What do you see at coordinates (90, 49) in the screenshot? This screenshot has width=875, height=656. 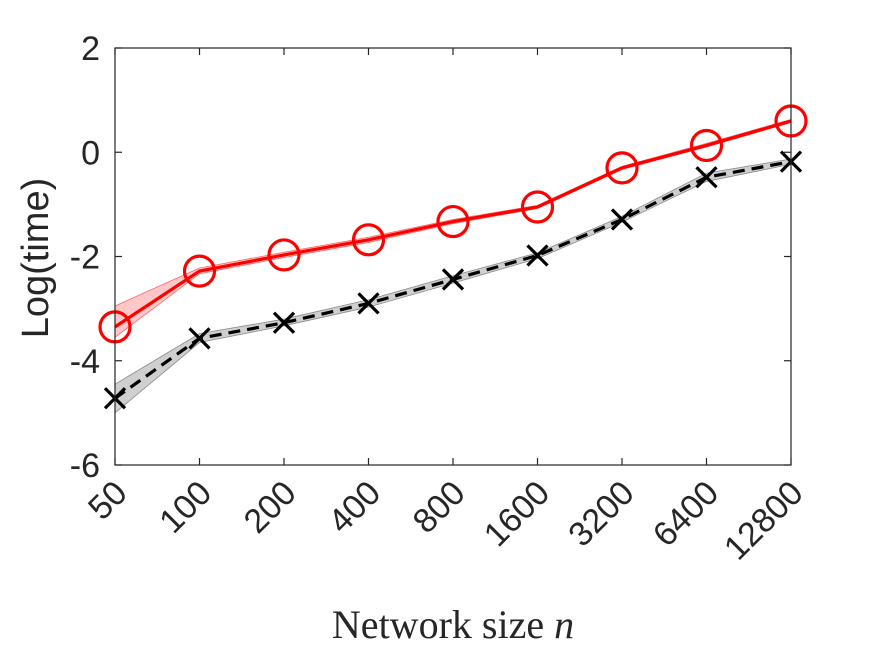 I see `y-tick-label: 2` at bounding box center [90, 49].